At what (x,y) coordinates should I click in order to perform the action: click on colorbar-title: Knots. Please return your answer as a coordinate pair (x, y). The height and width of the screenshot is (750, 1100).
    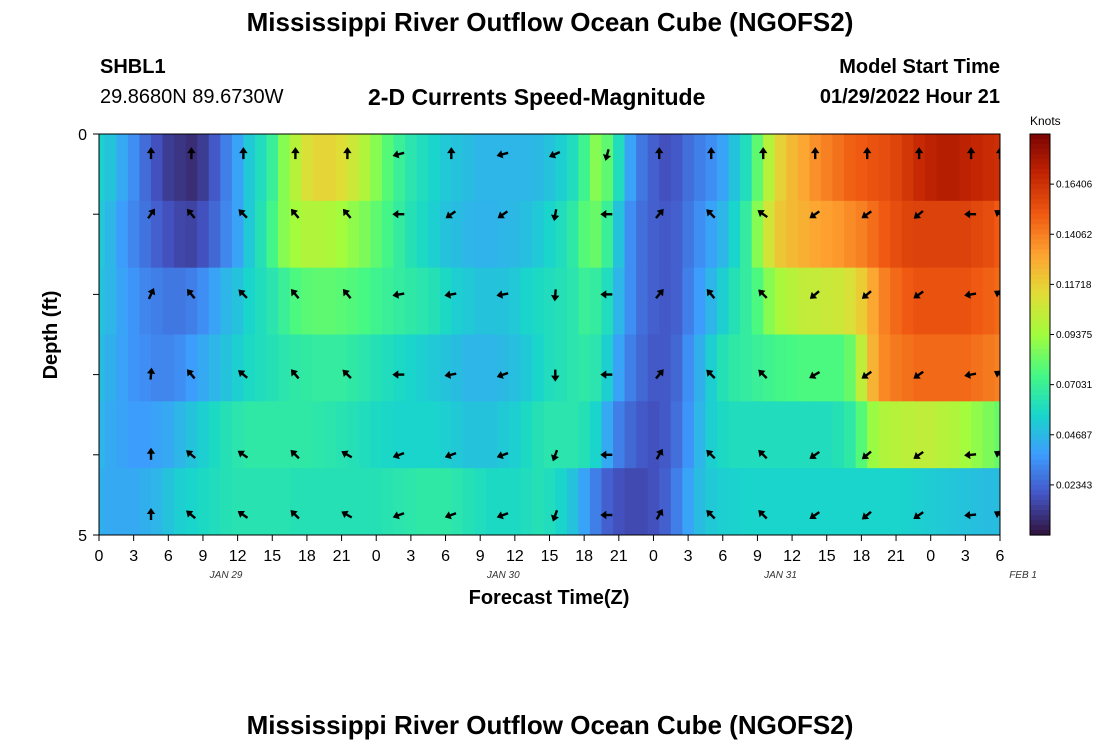
    Looking at the image, I should click on (1045, 121).